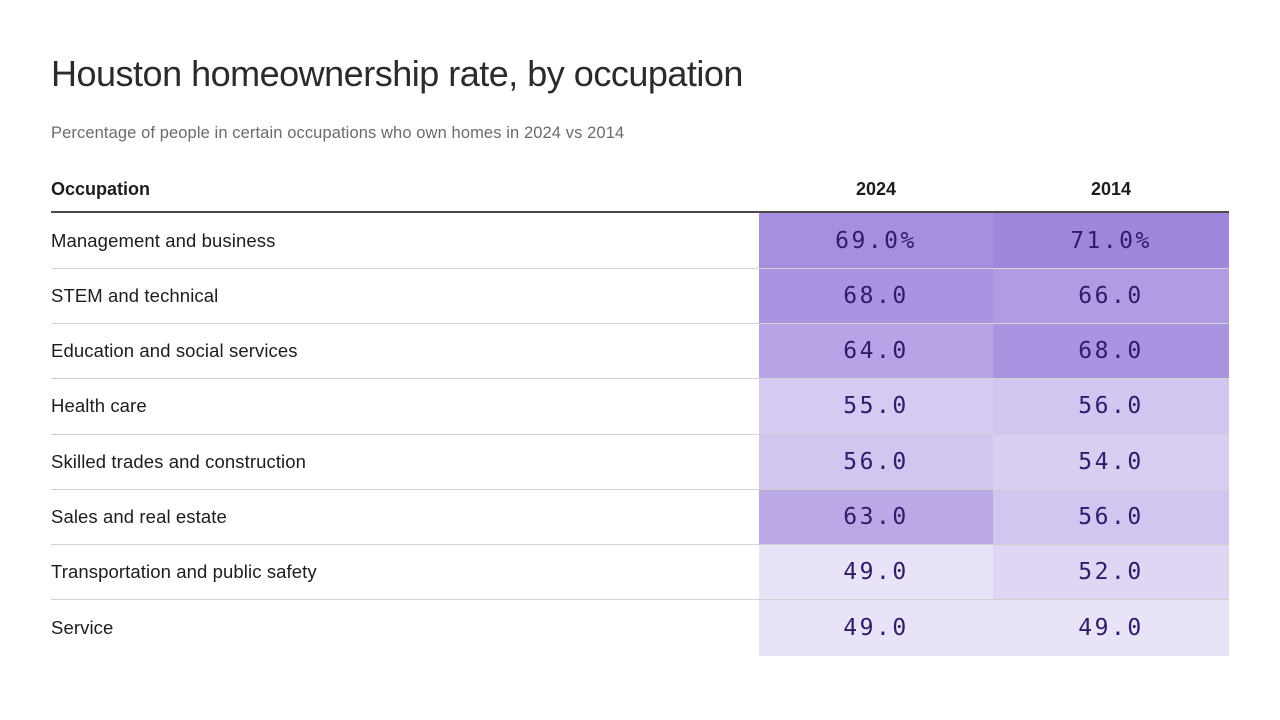 Image resolution: width=1280 pixels, height=720 pixels. I want to click on value-cell-2014: 68.0, so click(1111, 351).